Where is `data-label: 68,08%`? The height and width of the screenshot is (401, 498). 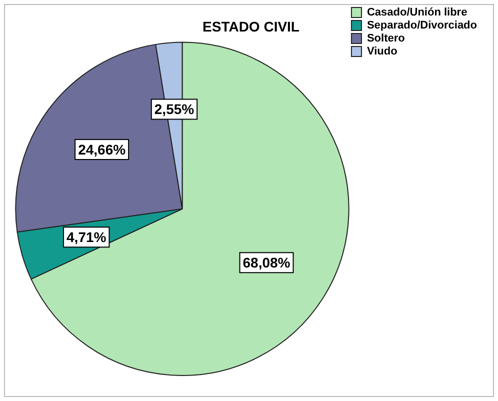 data-label: 68,08% is located at coordinates (266, 262).